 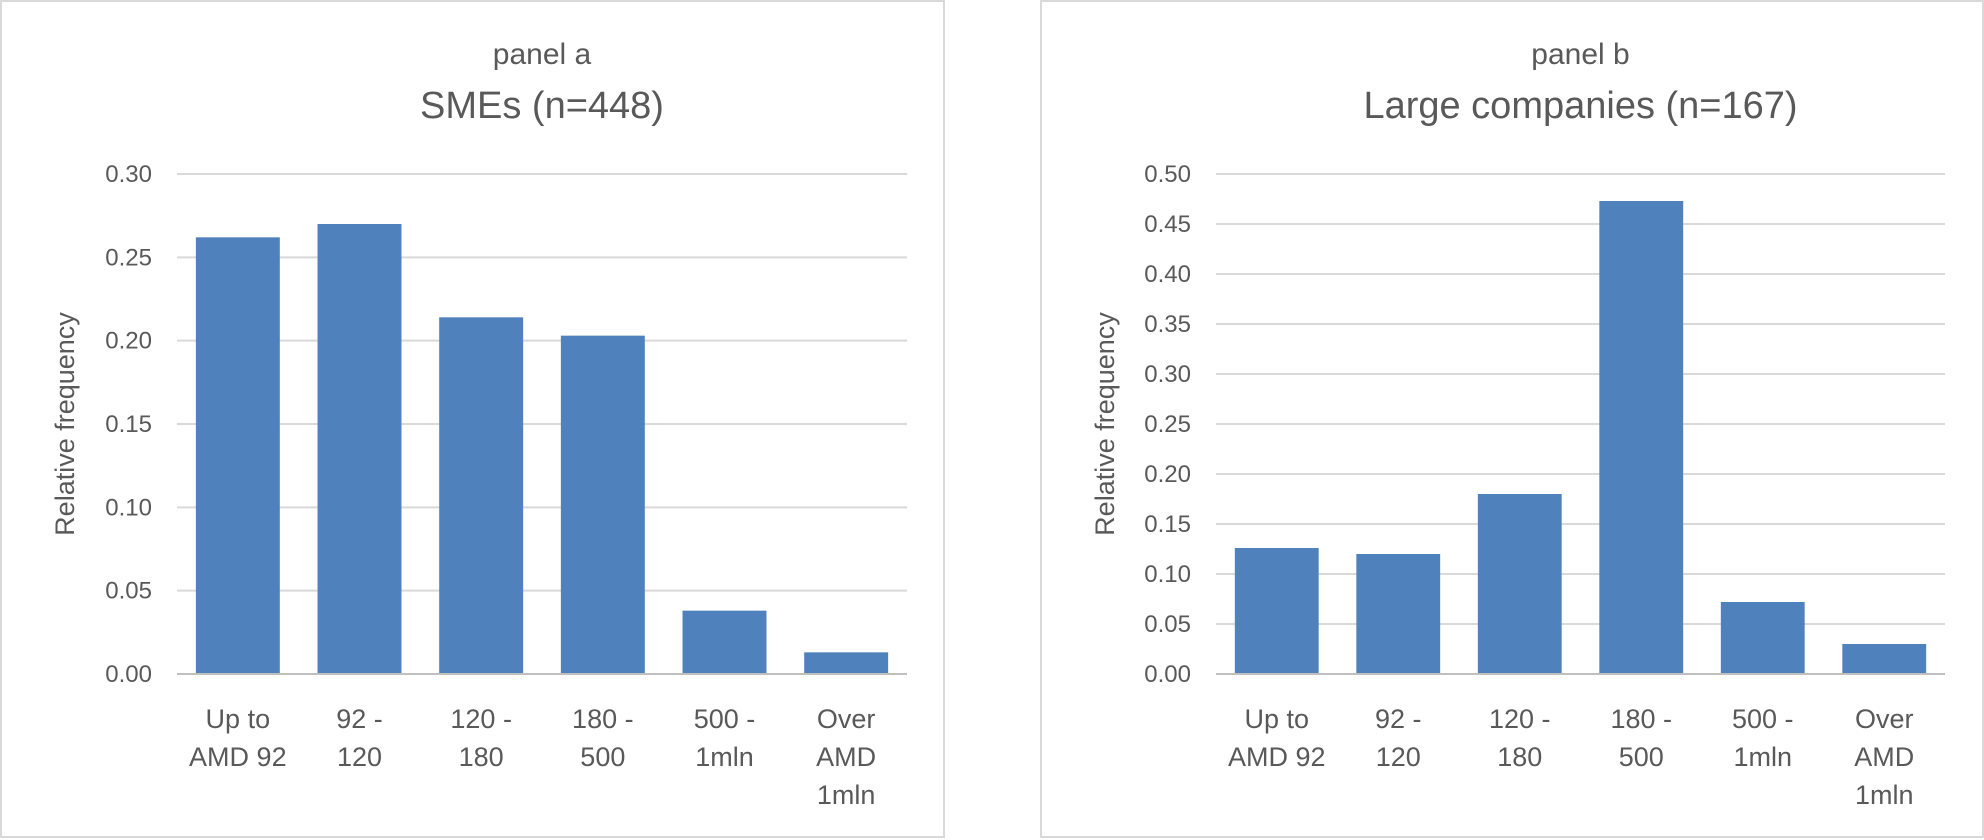 I want to click on y-tick-label: 0.45, so click(x=1167, y=224).